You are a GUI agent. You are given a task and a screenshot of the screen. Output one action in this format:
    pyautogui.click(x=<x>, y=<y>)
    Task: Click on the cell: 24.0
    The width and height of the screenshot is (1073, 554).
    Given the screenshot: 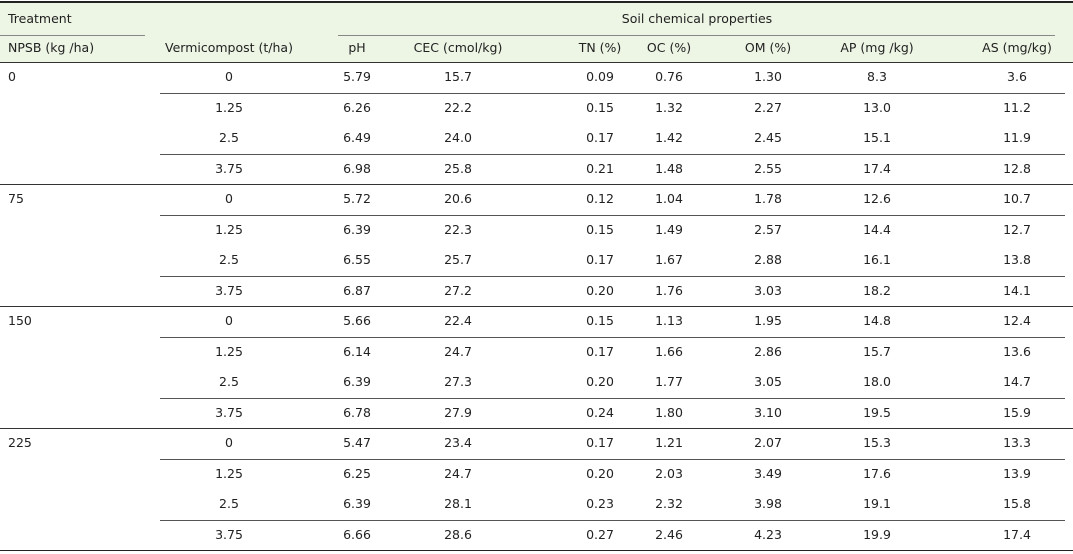 What is the action you would take?
    pyautogui.click(x=458, y=137)
    